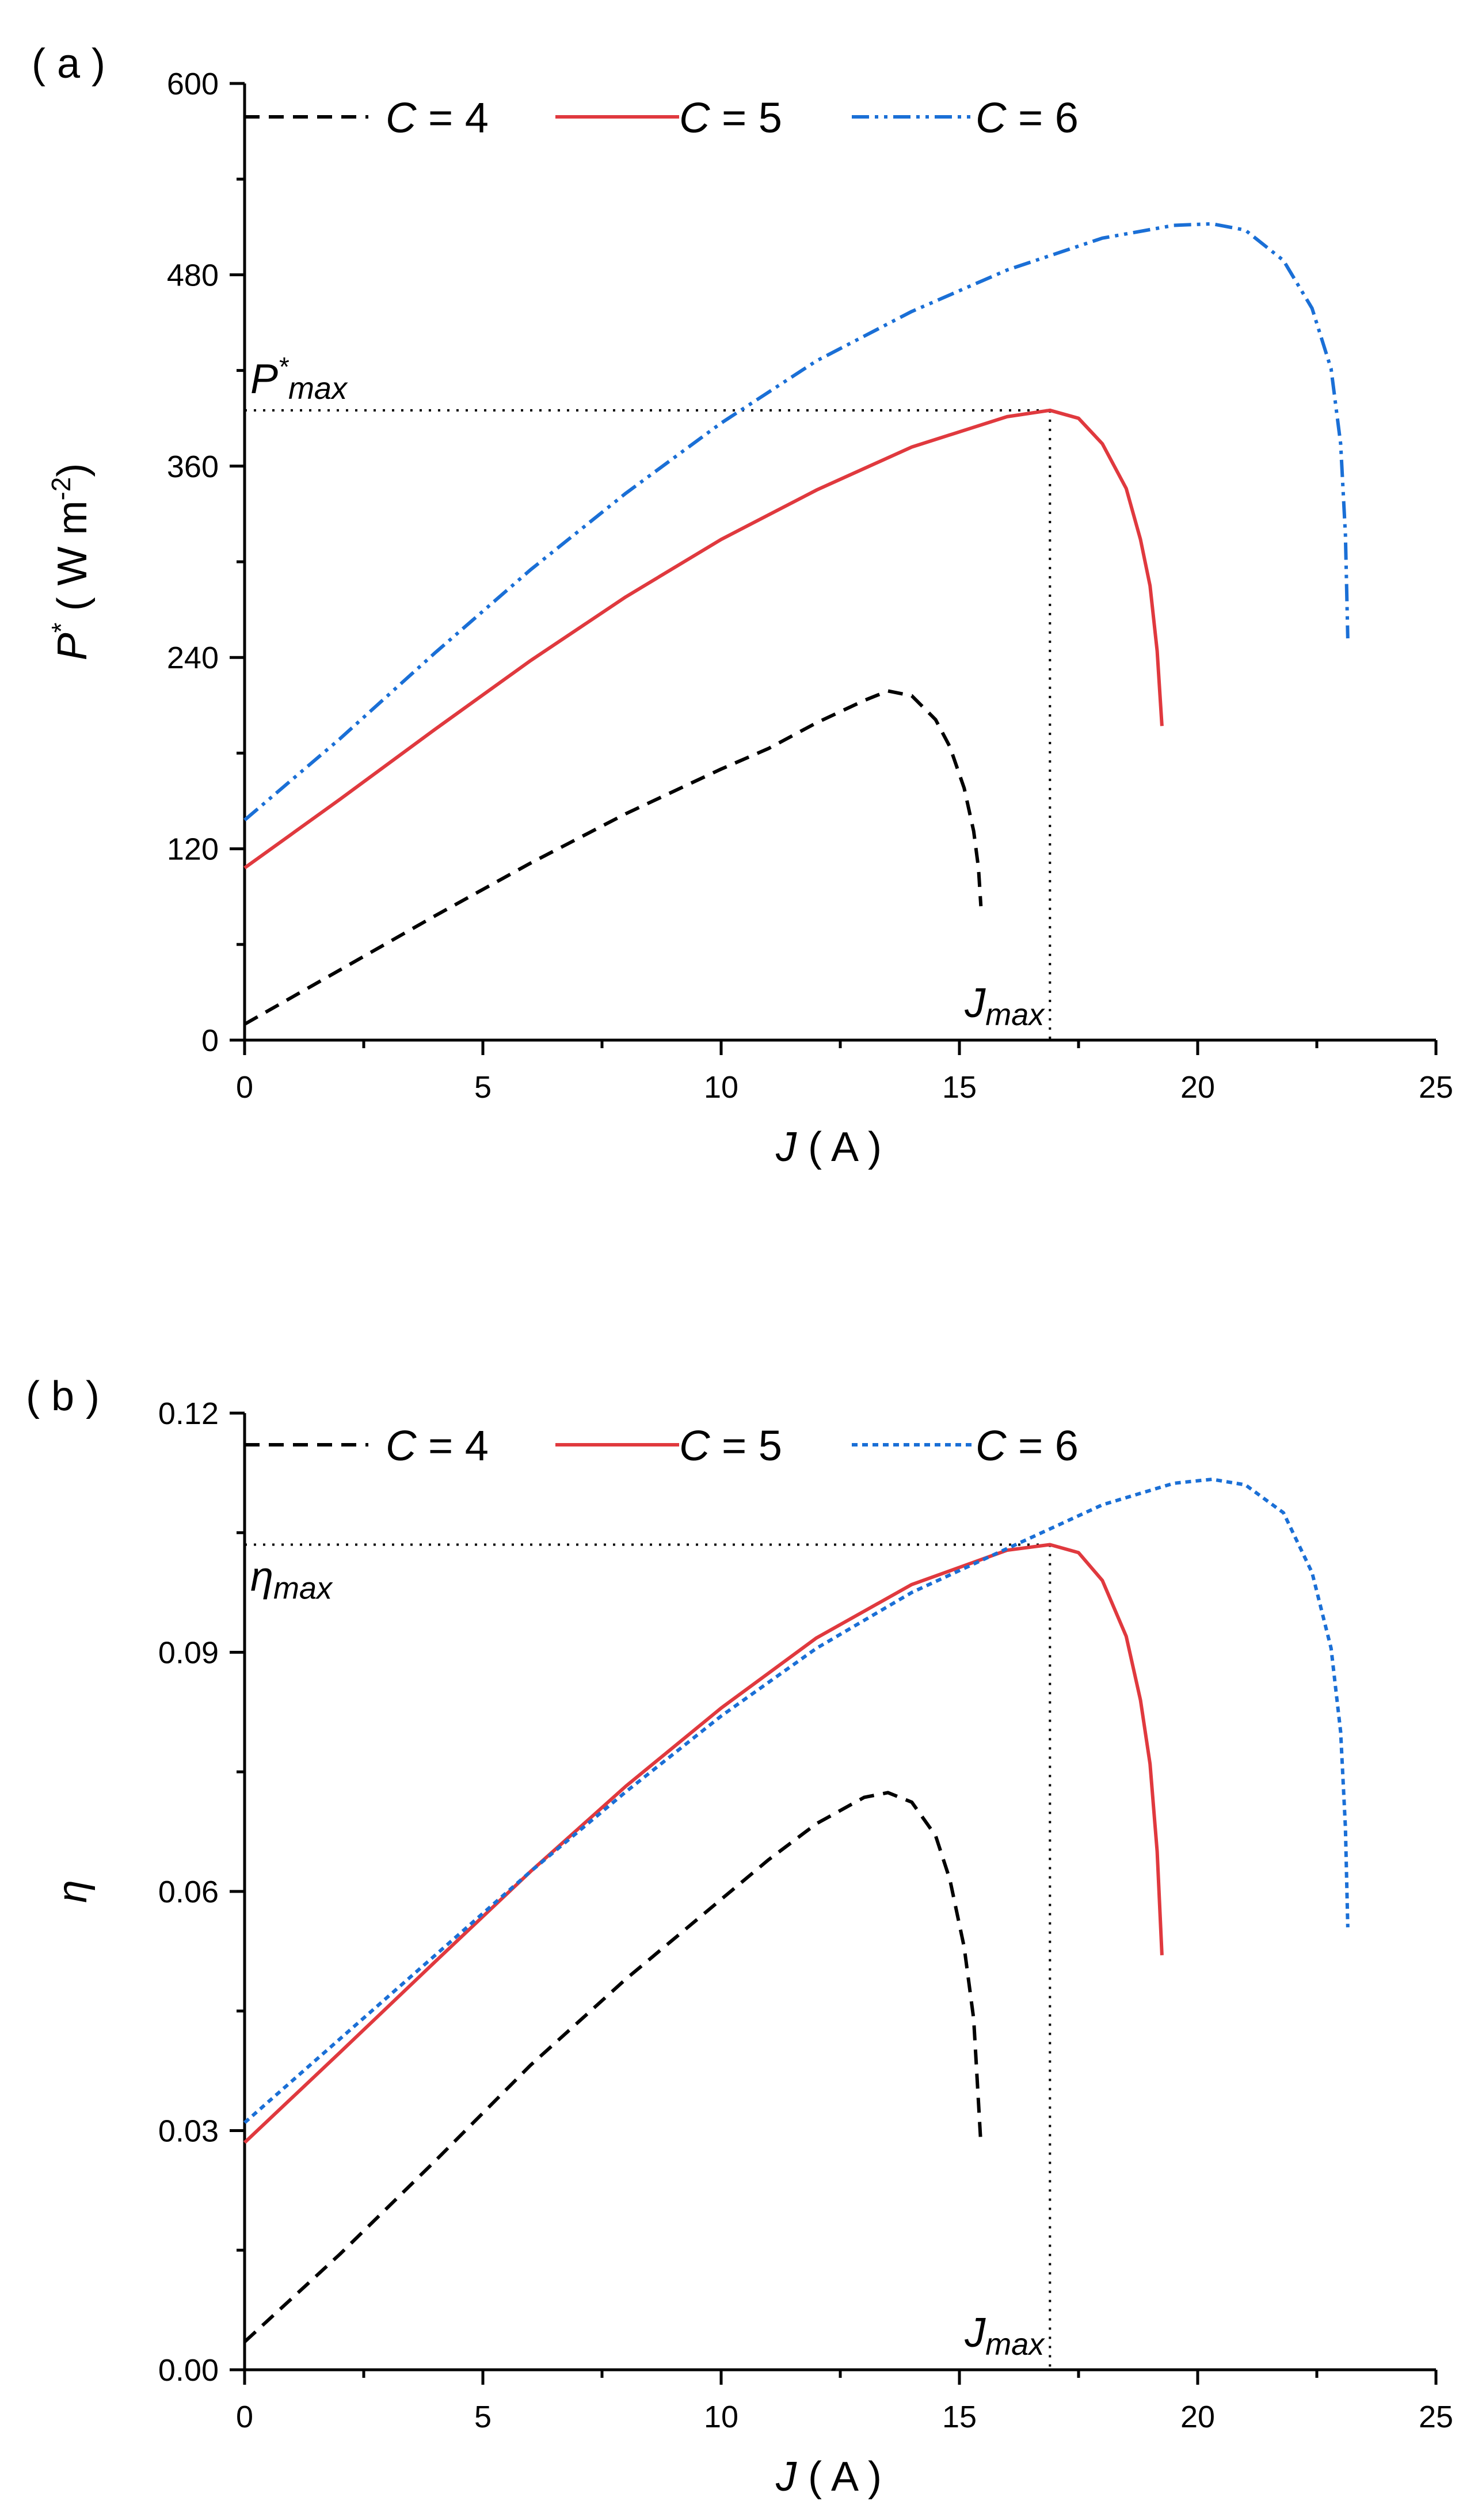  I want to click on panel-b-x-tick-label: 20, so click(1197, 2417).